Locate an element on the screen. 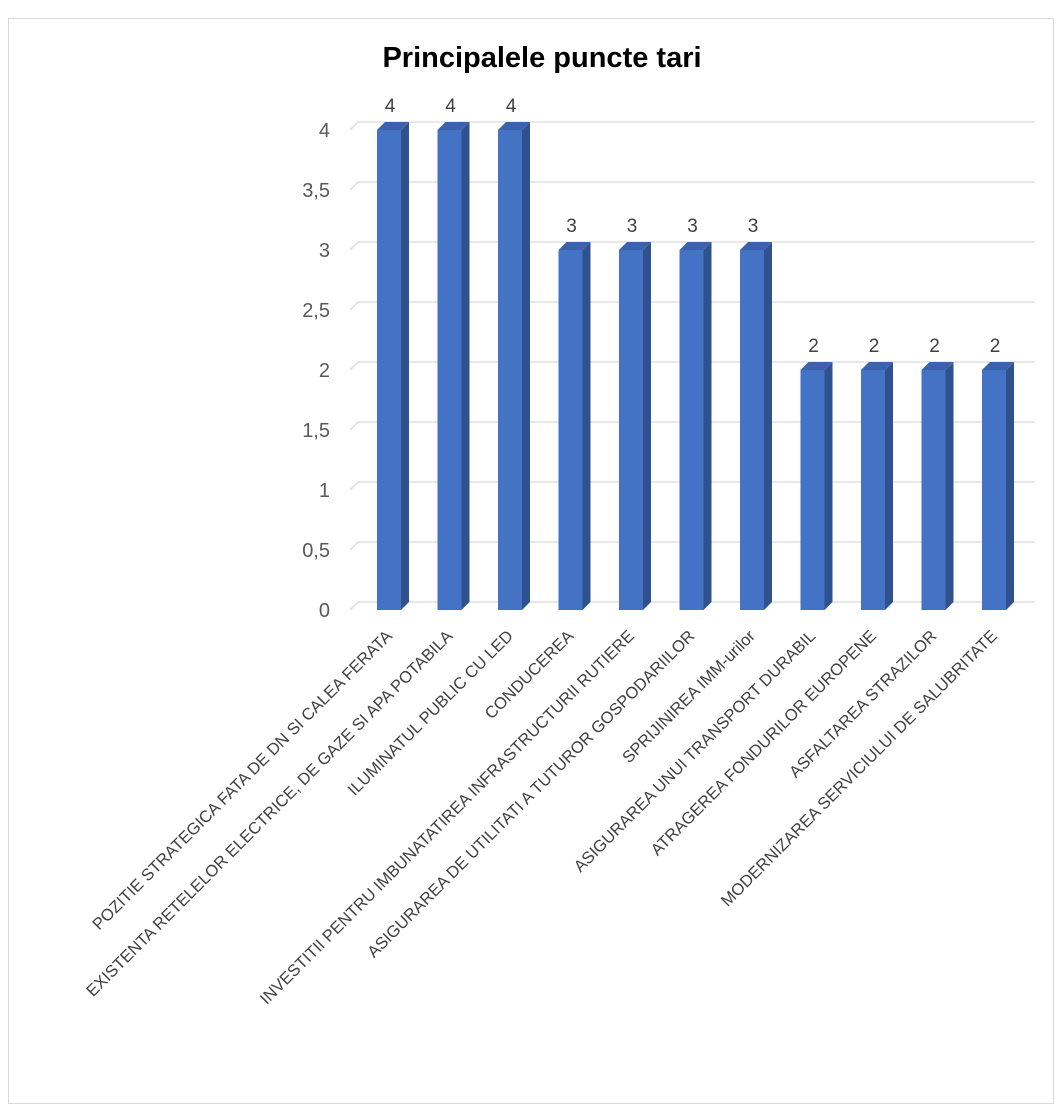 The width and height of the screenshot is (1060, 1110). y-tick-label: 0,5 is located at coordinates (316, 551).